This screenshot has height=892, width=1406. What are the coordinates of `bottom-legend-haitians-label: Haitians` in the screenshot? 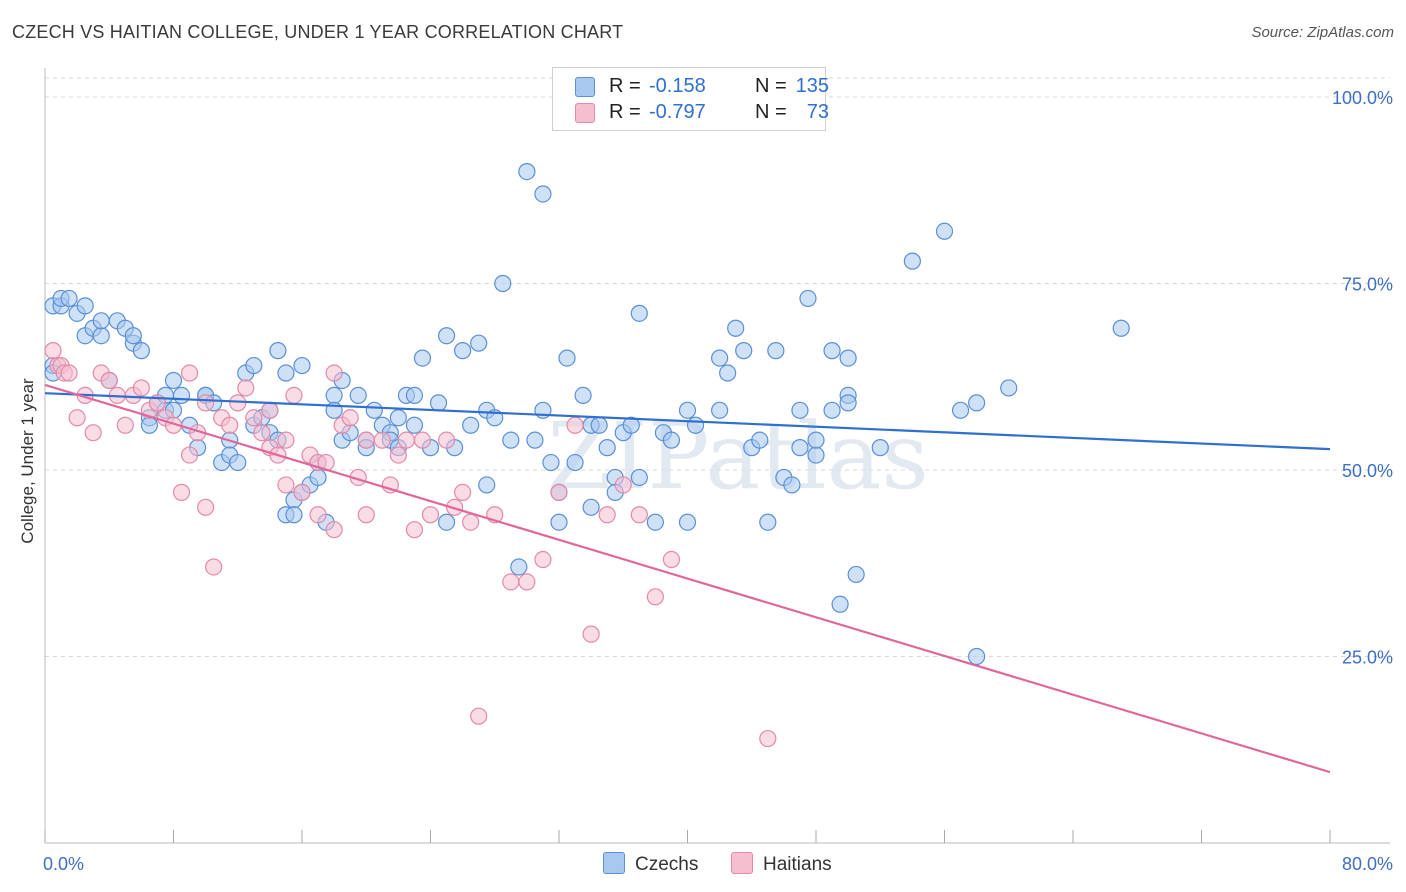 It's located at (797, 864).